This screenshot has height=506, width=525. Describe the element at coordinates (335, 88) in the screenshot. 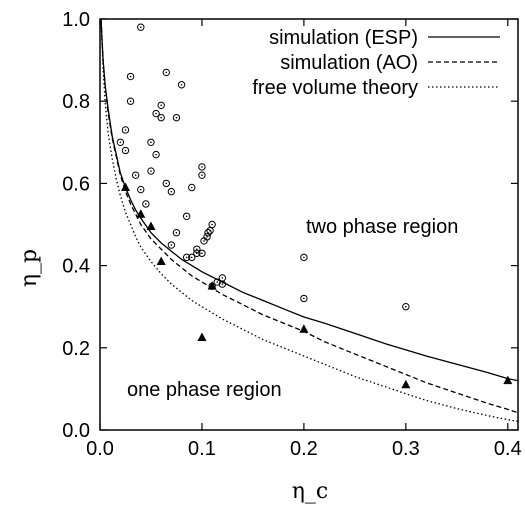

I see `legend-label-fvt: free volume theory` at that location.